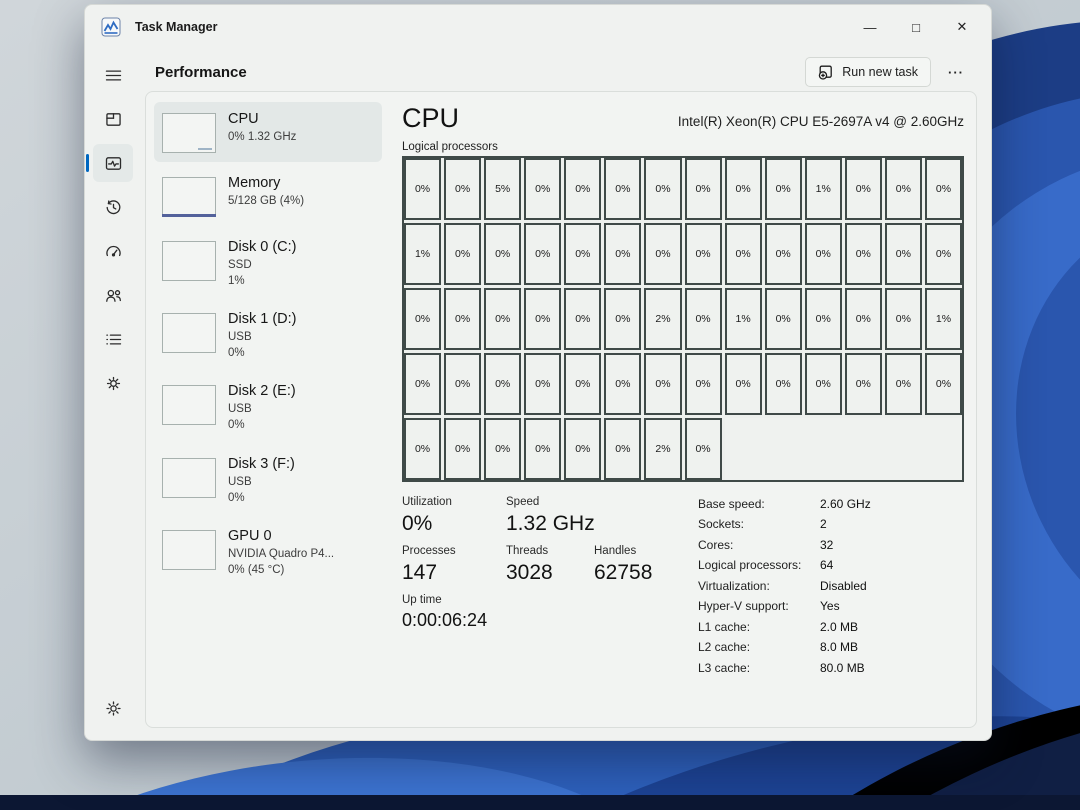  Describe the element at coordinates (503, 253) in the screenshot. I see `logical-processor-cell-16: 0%` at that location.